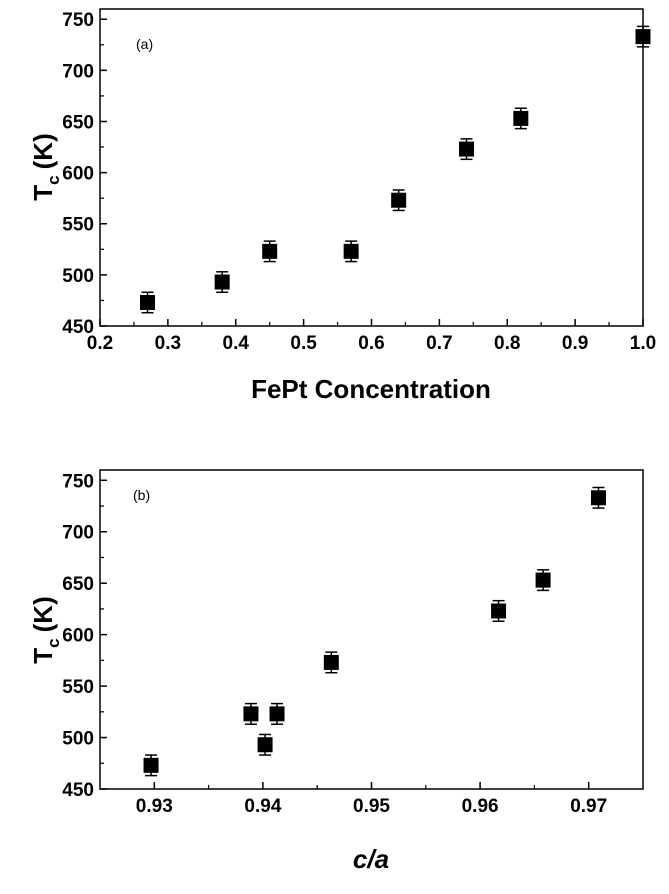 Image resolution: width=669 pixels, height=894 pixels. Describe the element at coordinates (480, 806) in the screenshot. I see `x-tick-label: 0.96` at that location.